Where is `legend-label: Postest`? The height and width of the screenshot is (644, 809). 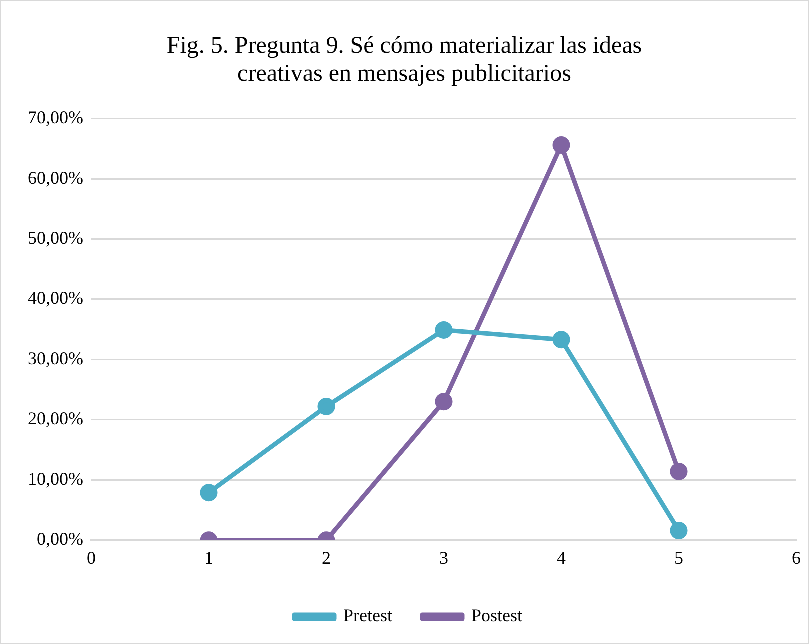
legend-label: Postest is located at coordinates (497, 616).